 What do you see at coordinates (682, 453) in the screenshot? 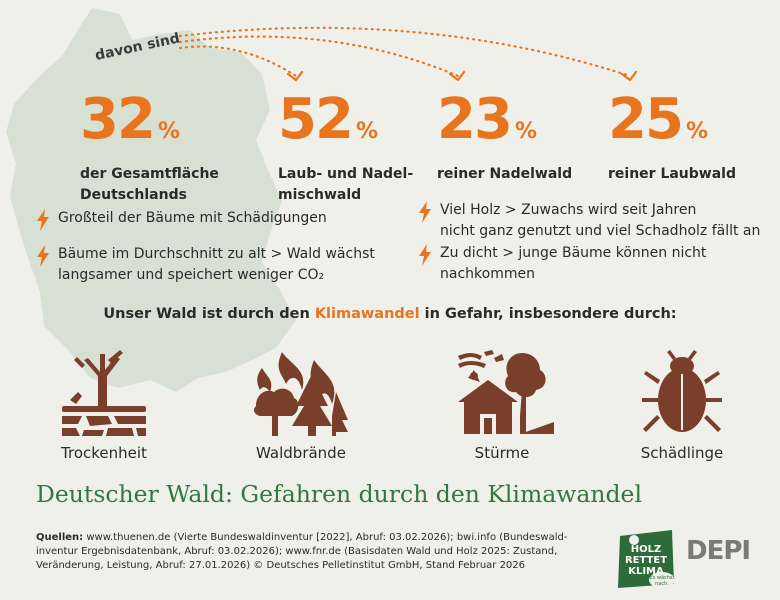
I see `threat-label-pests: Schädlinge` at bounding box center [682, 453].